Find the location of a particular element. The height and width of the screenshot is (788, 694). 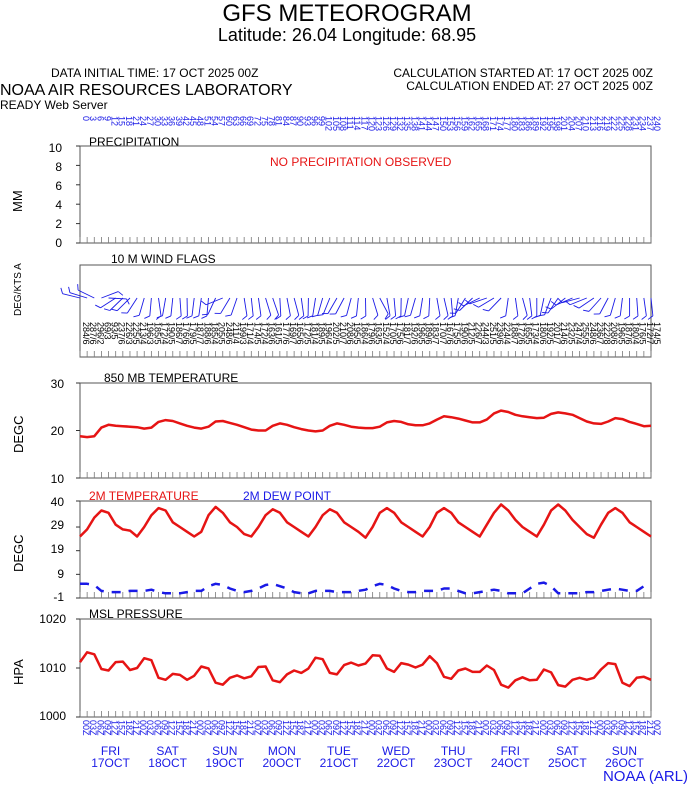

wind-direction-label: 179/6 is located at coordinates (372, 333).